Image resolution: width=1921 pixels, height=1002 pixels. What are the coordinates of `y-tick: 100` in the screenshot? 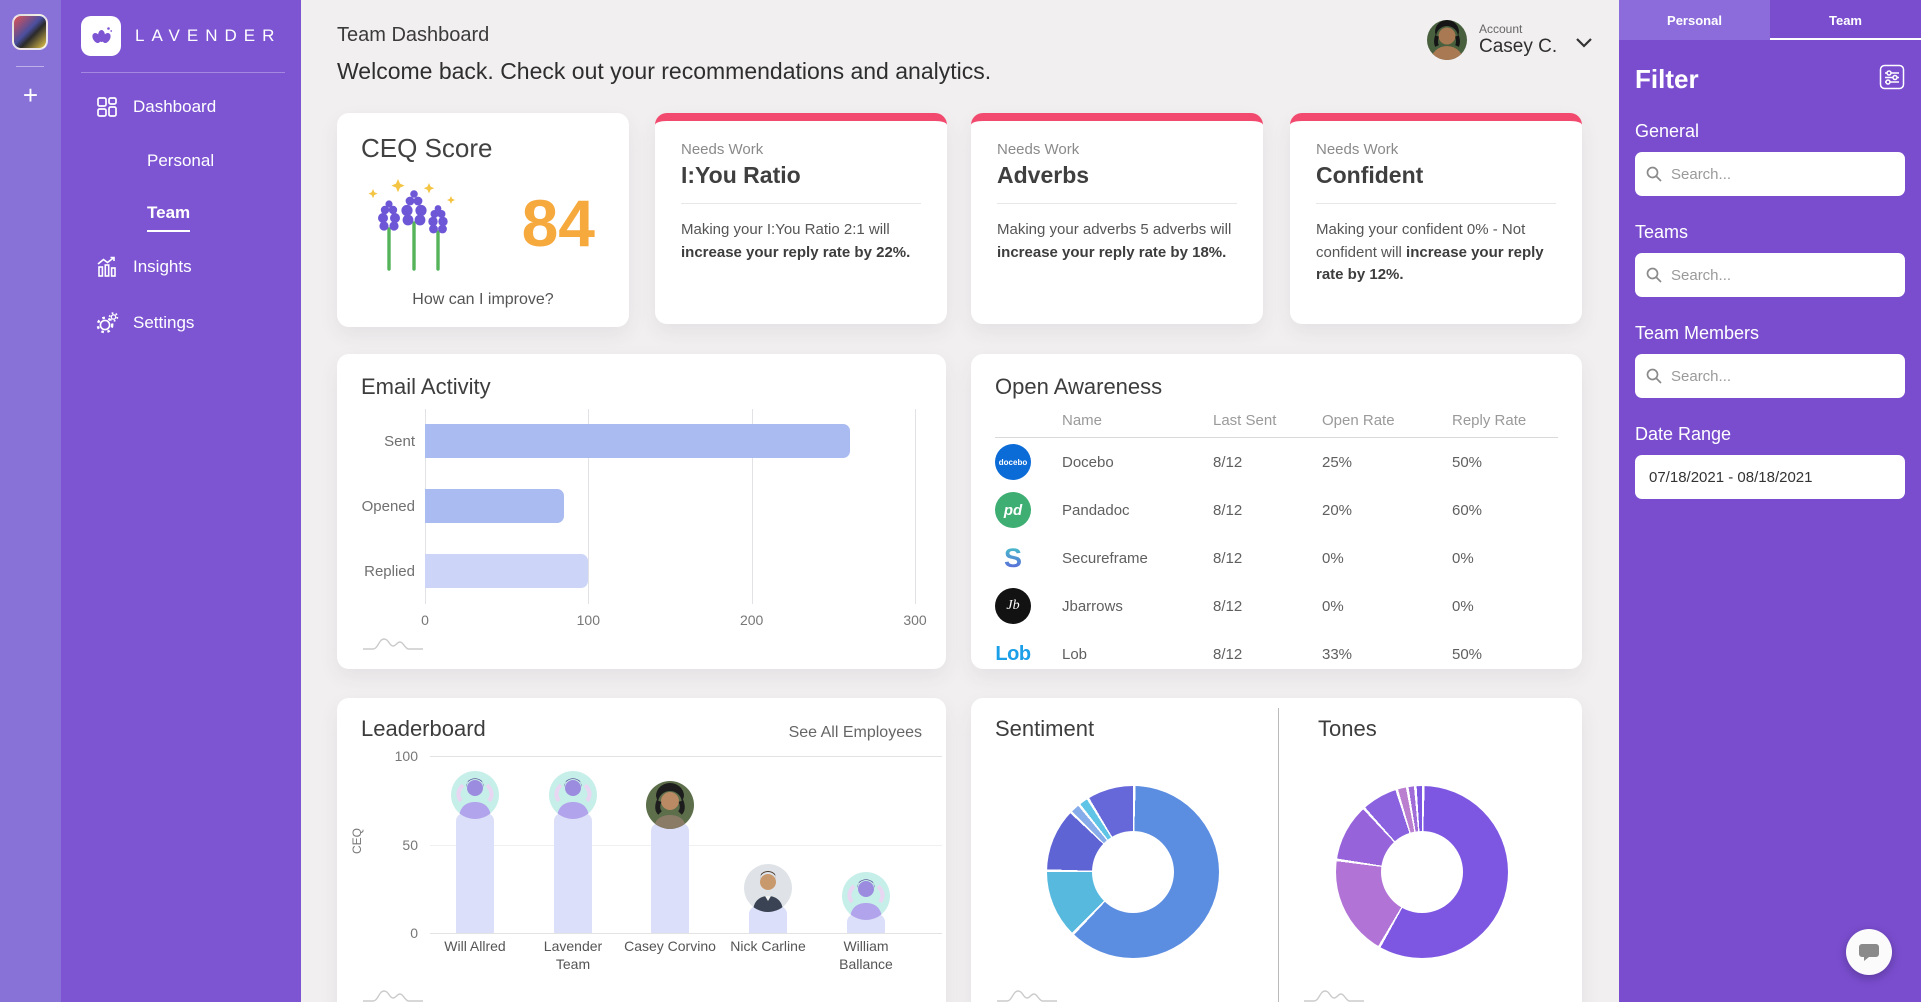 It's located at (406, 756).